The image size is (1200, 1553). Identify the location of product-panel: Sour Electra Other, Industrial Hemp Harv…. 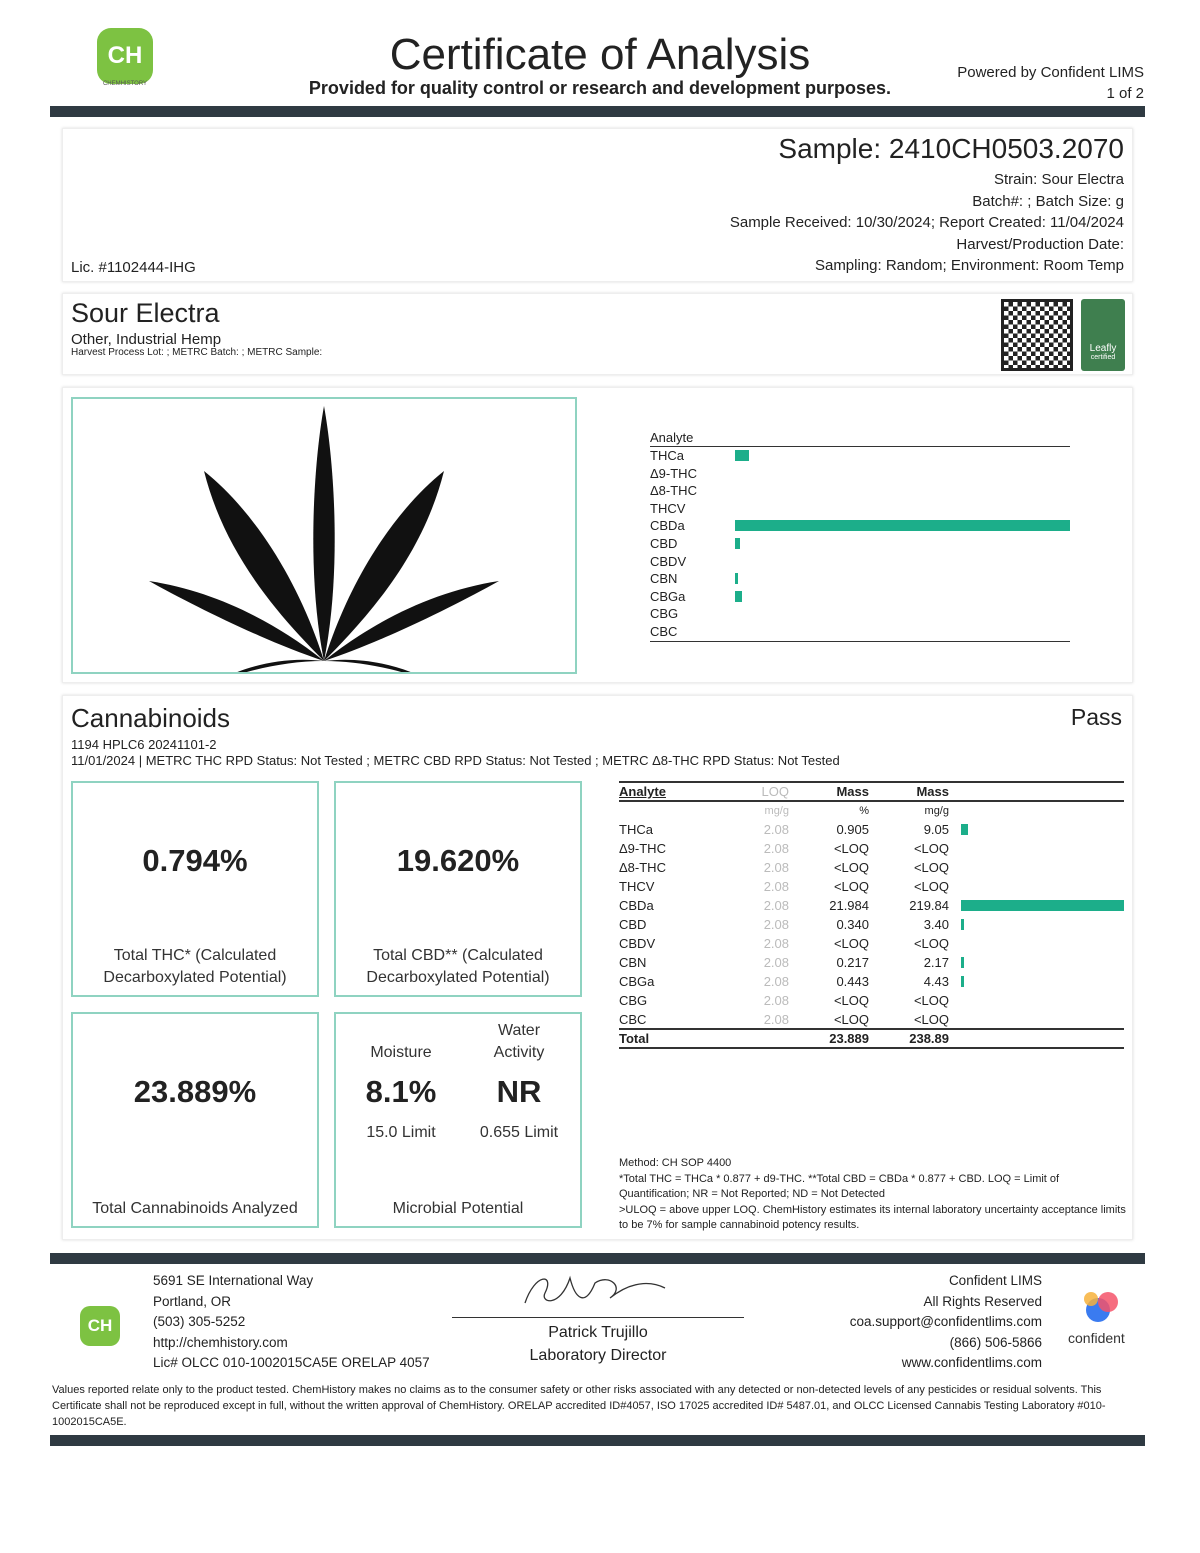
(597, 334).